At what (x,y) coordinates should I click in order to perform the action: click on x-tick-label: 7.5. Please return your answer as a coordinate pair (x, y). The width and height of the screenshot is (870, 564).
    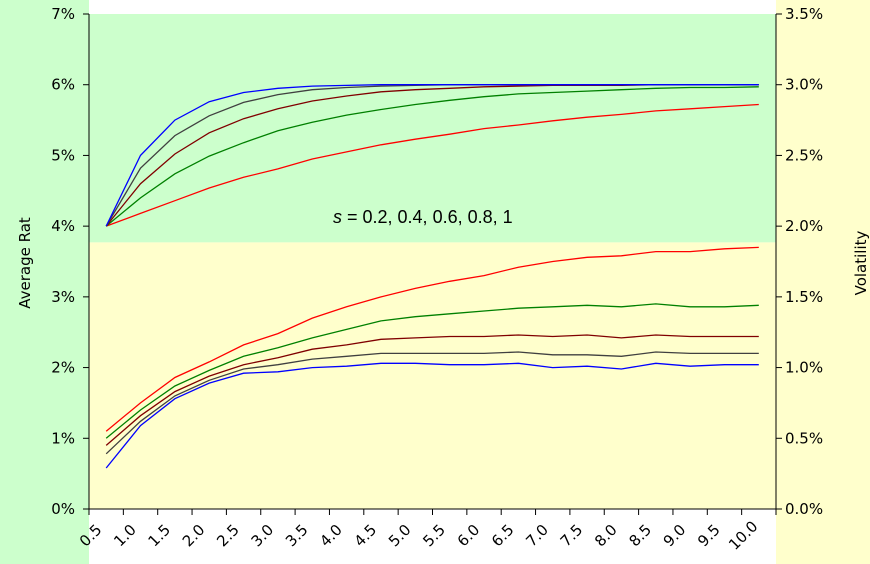
    Looking at the image, I should click on (572, 536).